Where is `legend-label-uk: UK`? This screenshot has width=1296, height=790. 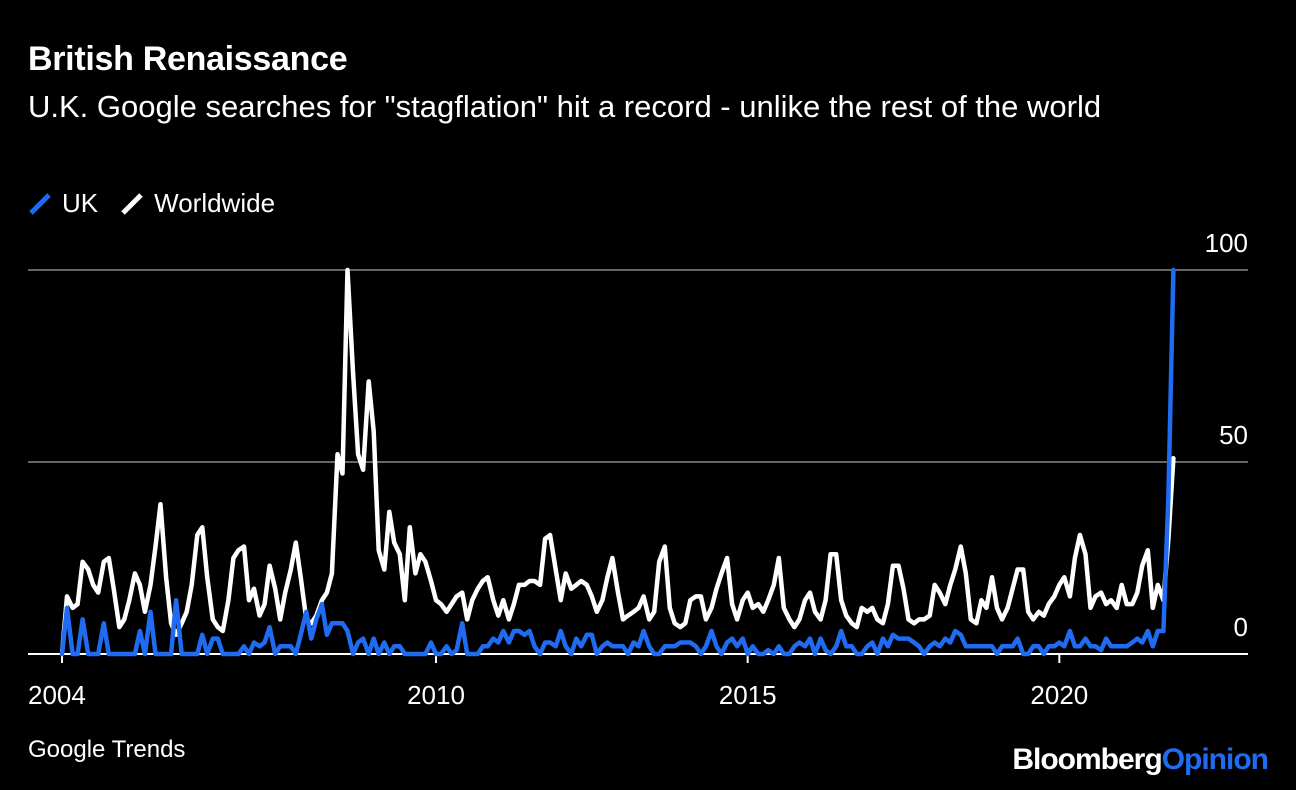
legend-label-uk: UK is located at coordinates (80, 203).